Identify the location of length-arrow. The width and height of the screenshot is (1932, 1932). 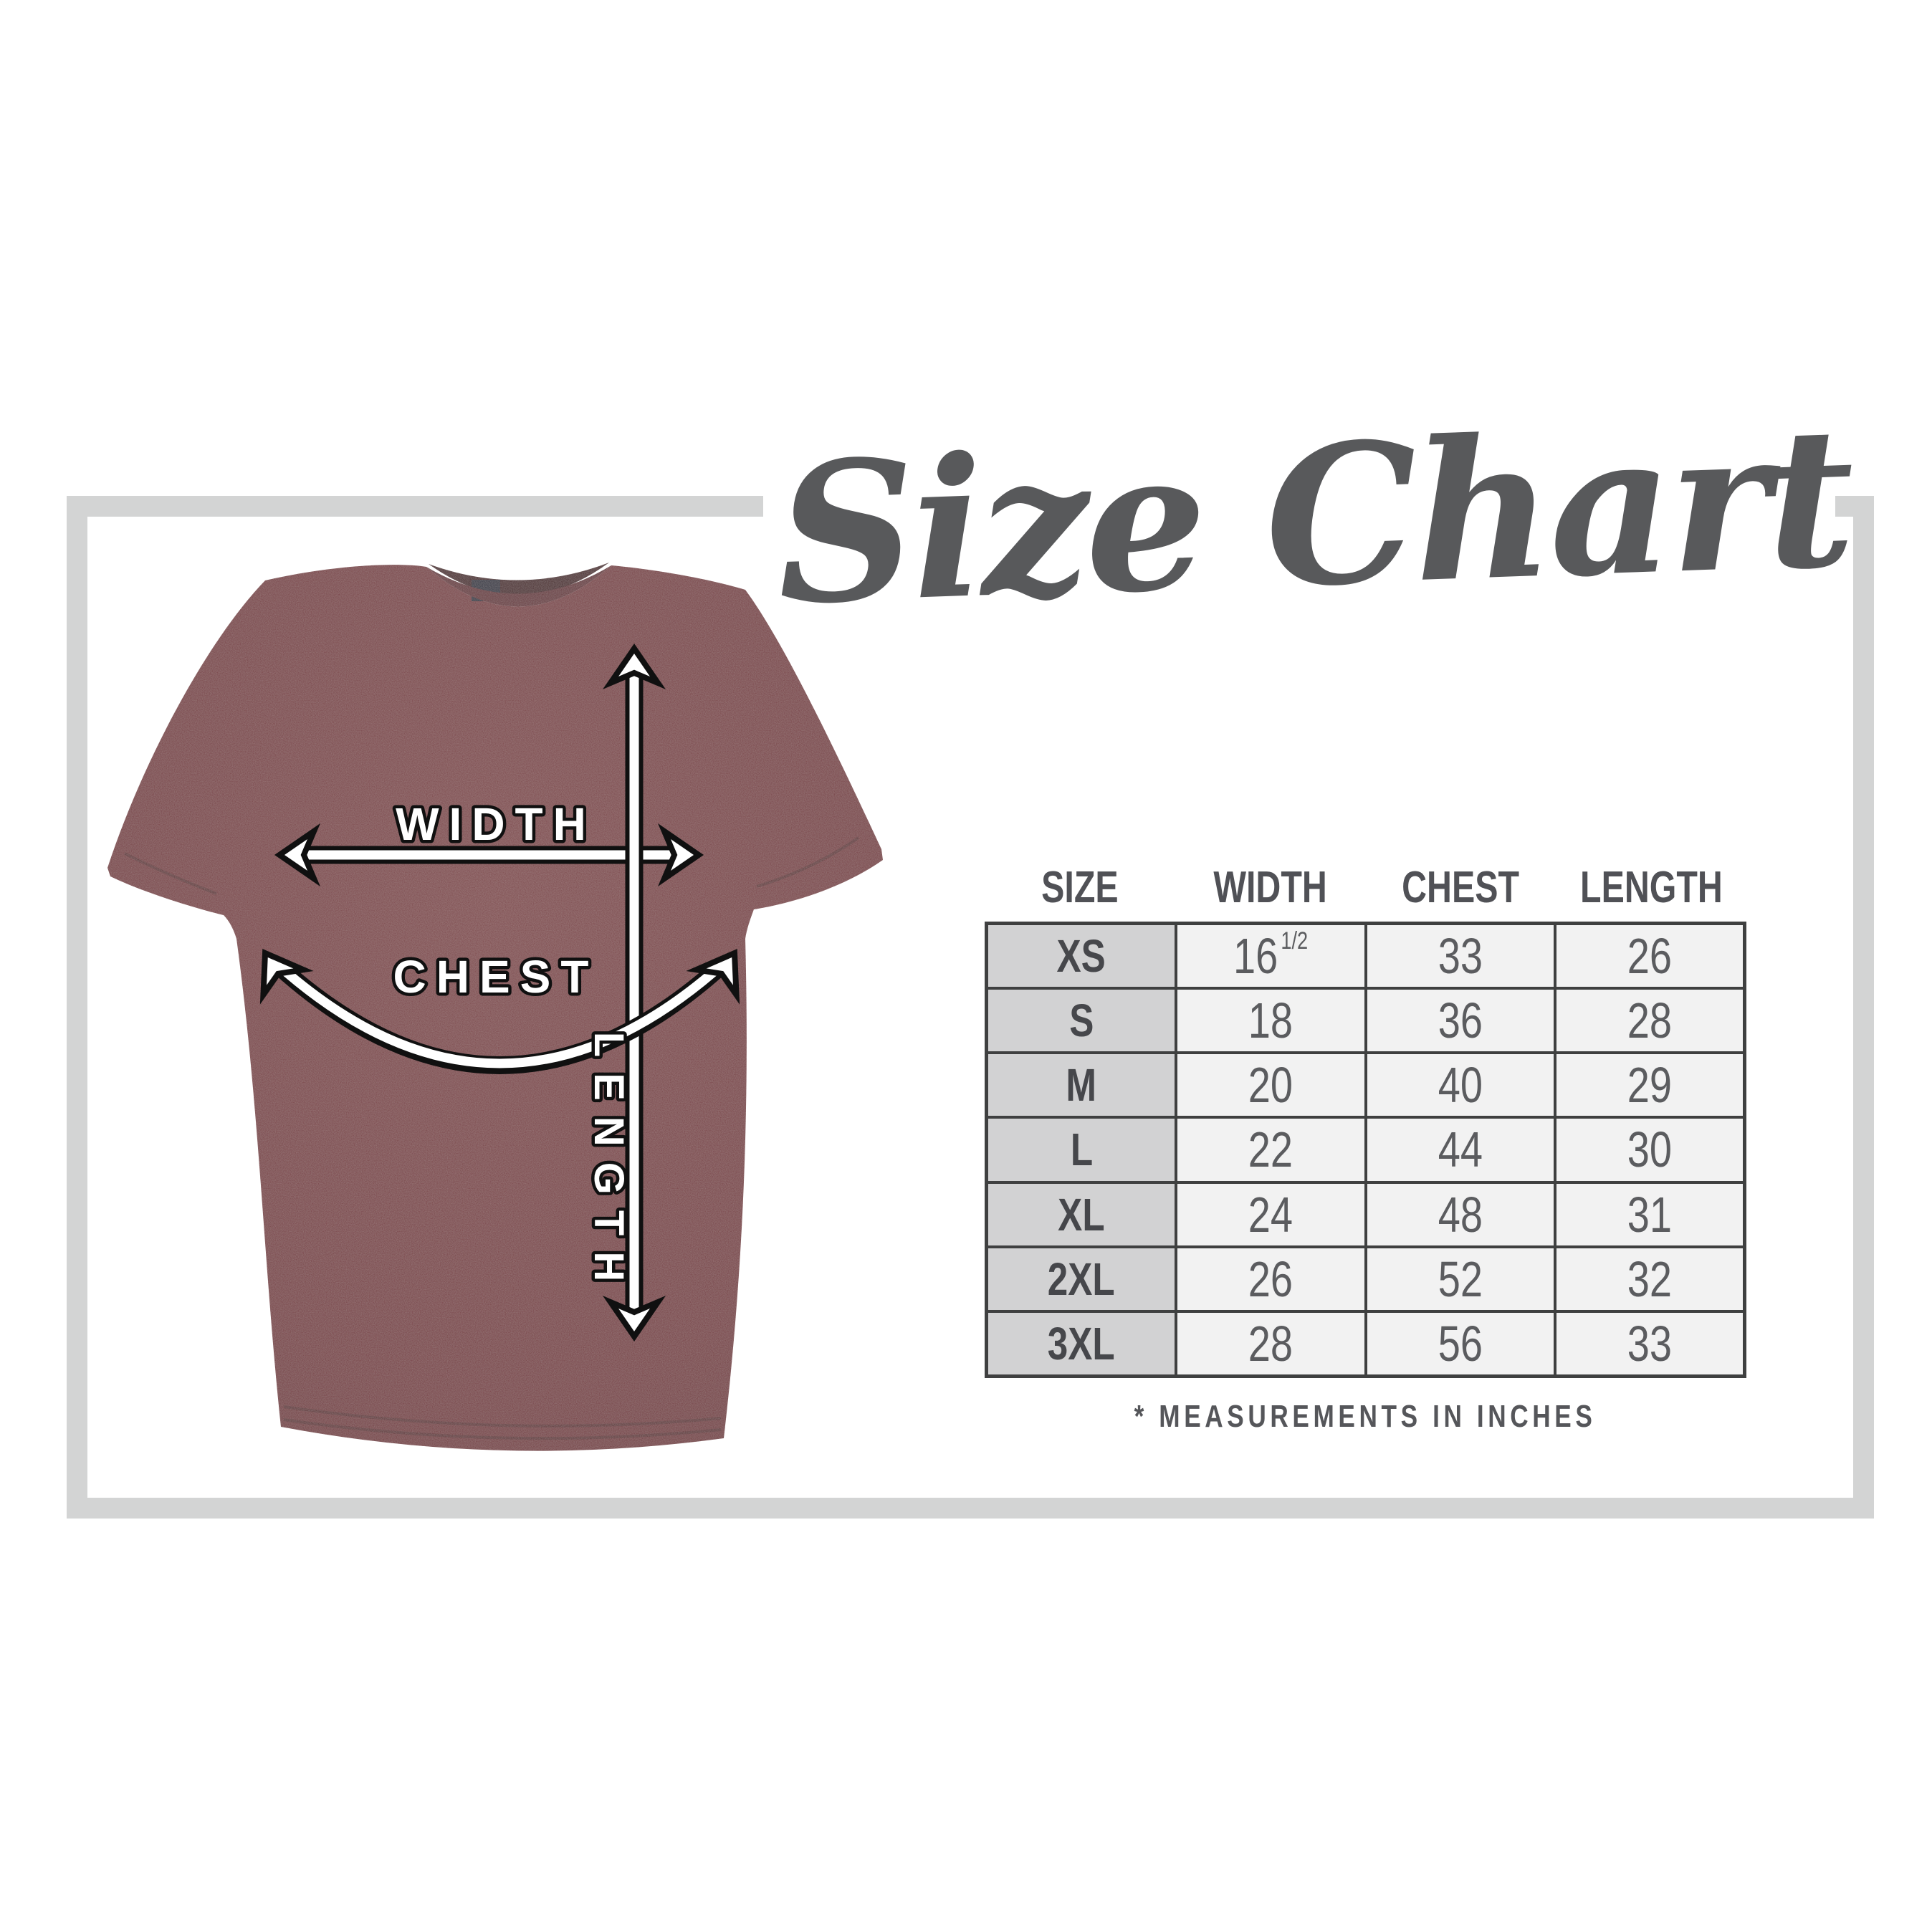
(634, 992).